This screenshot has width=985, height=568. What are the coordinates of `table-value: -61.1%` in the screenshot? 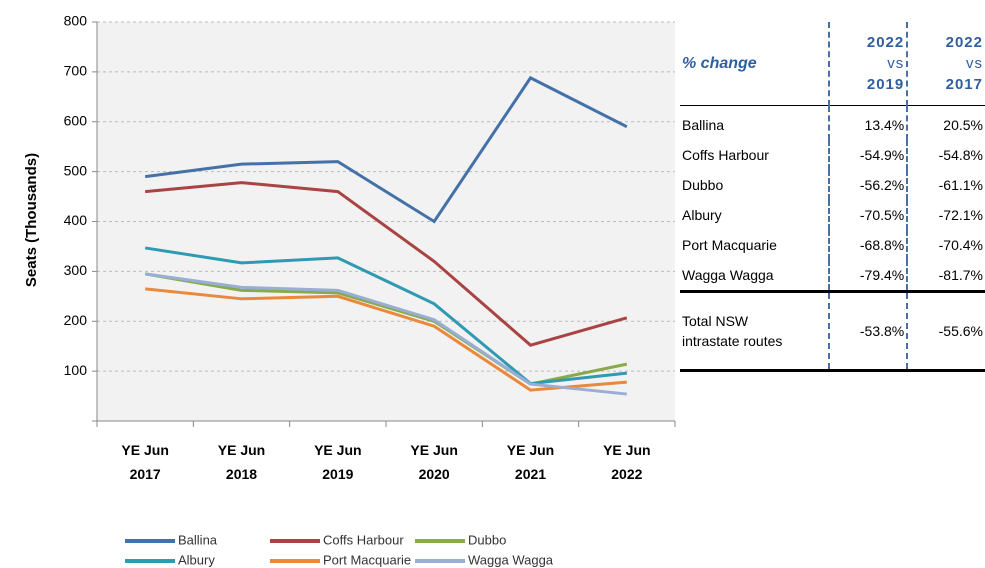 It's located at (945, 185).